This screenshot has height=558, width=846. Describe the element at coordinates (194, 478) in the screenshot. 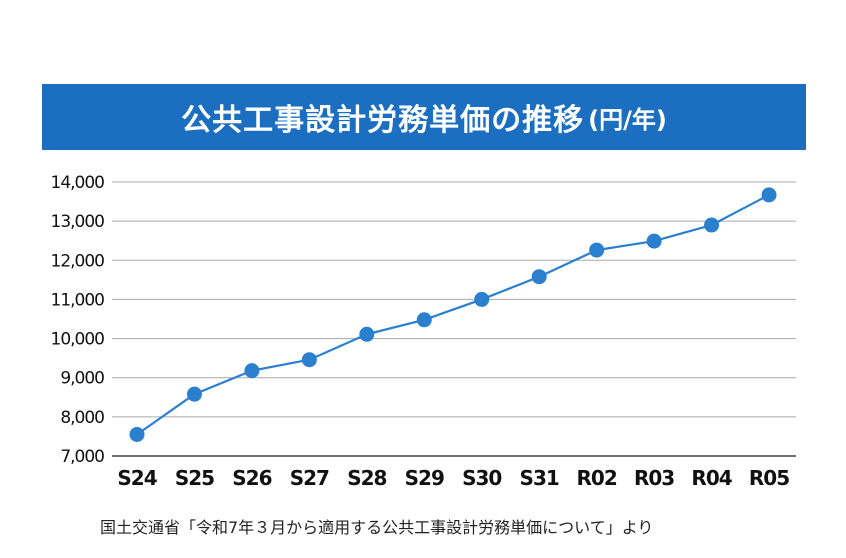

I see `x-tick-label: S25` at that location.